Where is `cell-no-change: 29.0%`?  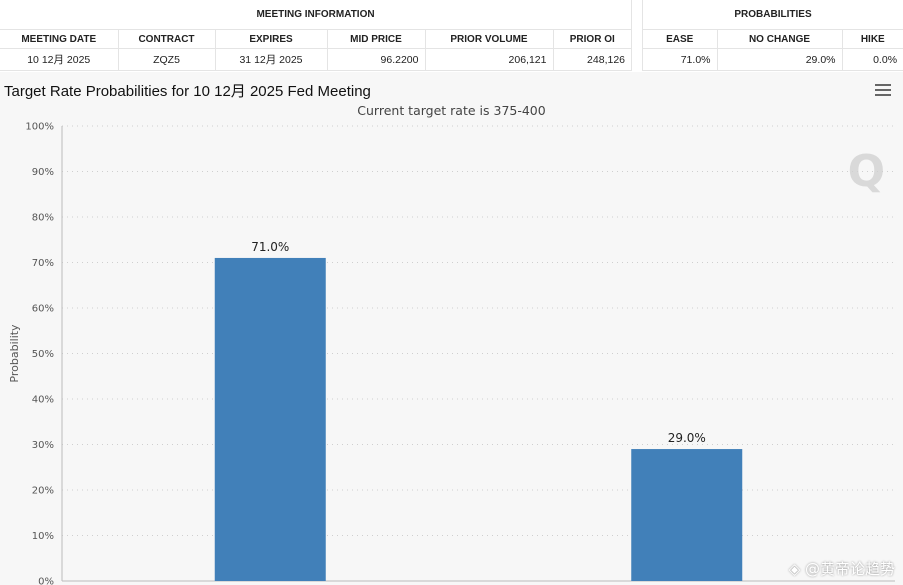
cell-no-change: 29.0% is located at coordinates (780, 59).